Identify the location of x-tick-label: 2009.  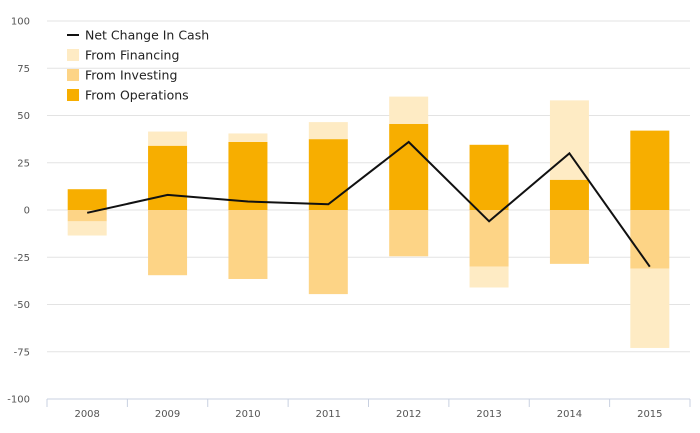
(167, 414).